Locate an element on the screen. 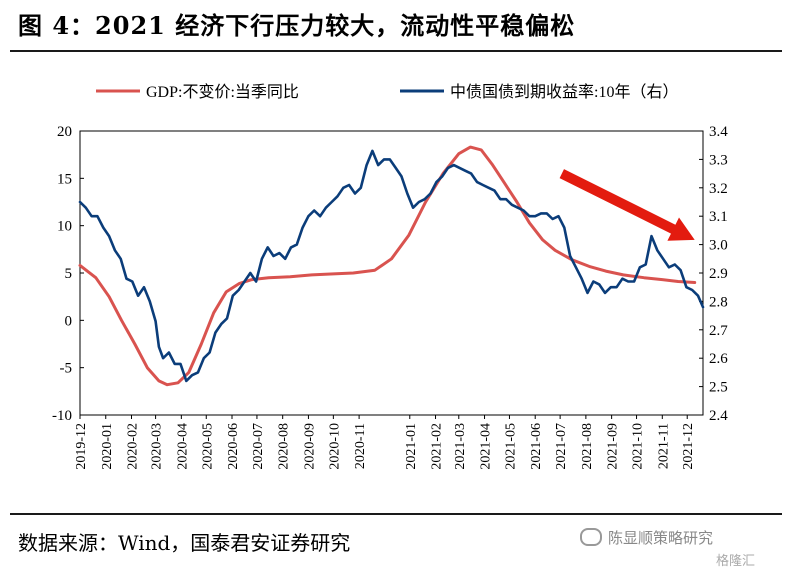 This screenshot has height=570, width=792. legend-label-bond: 中债国债到期收益率:10年（右） is located at coordinates (564, 92).